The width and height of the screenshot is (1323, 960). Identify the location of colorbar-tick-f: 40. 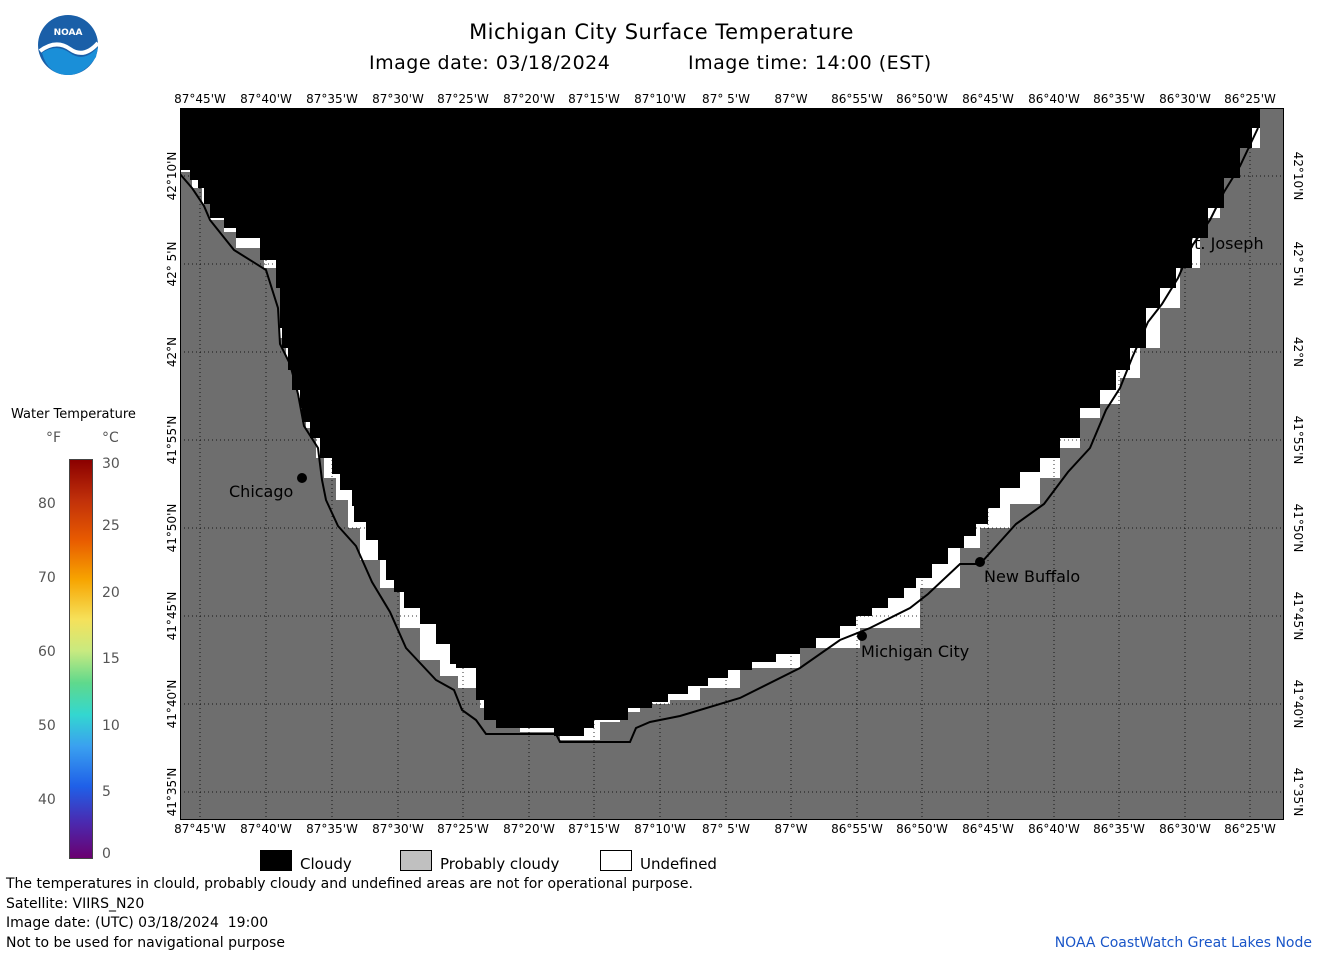
(47, 800).